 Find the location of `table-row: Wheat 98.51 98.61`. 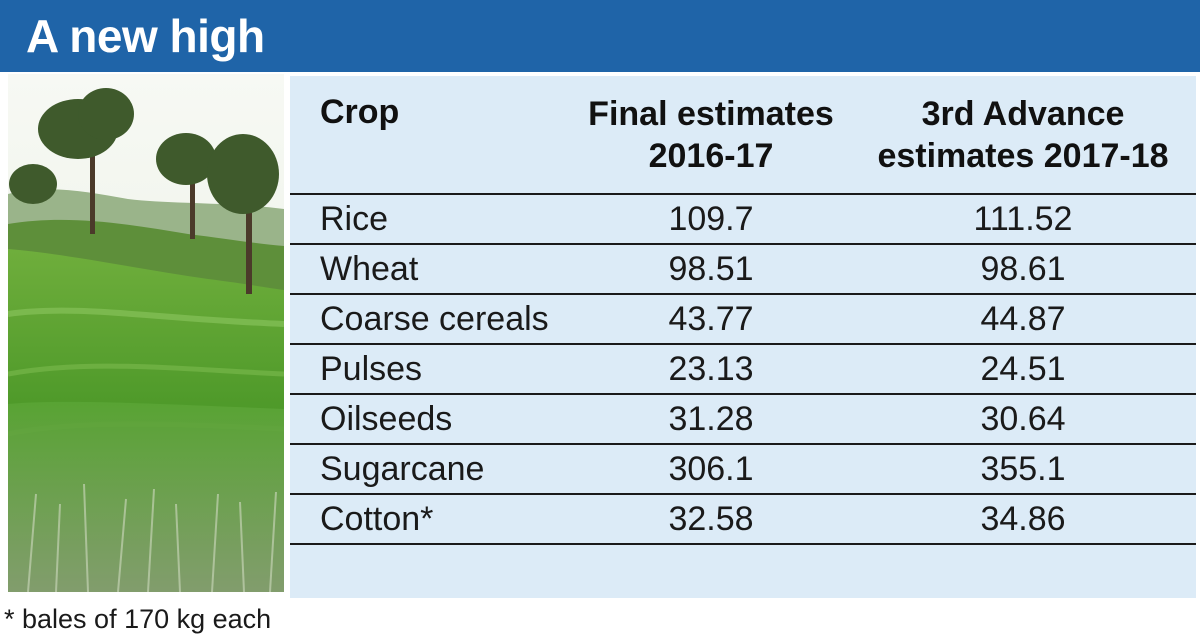

table-row: Wheat 98.51 98.61 is located at coordinates (743, 269).